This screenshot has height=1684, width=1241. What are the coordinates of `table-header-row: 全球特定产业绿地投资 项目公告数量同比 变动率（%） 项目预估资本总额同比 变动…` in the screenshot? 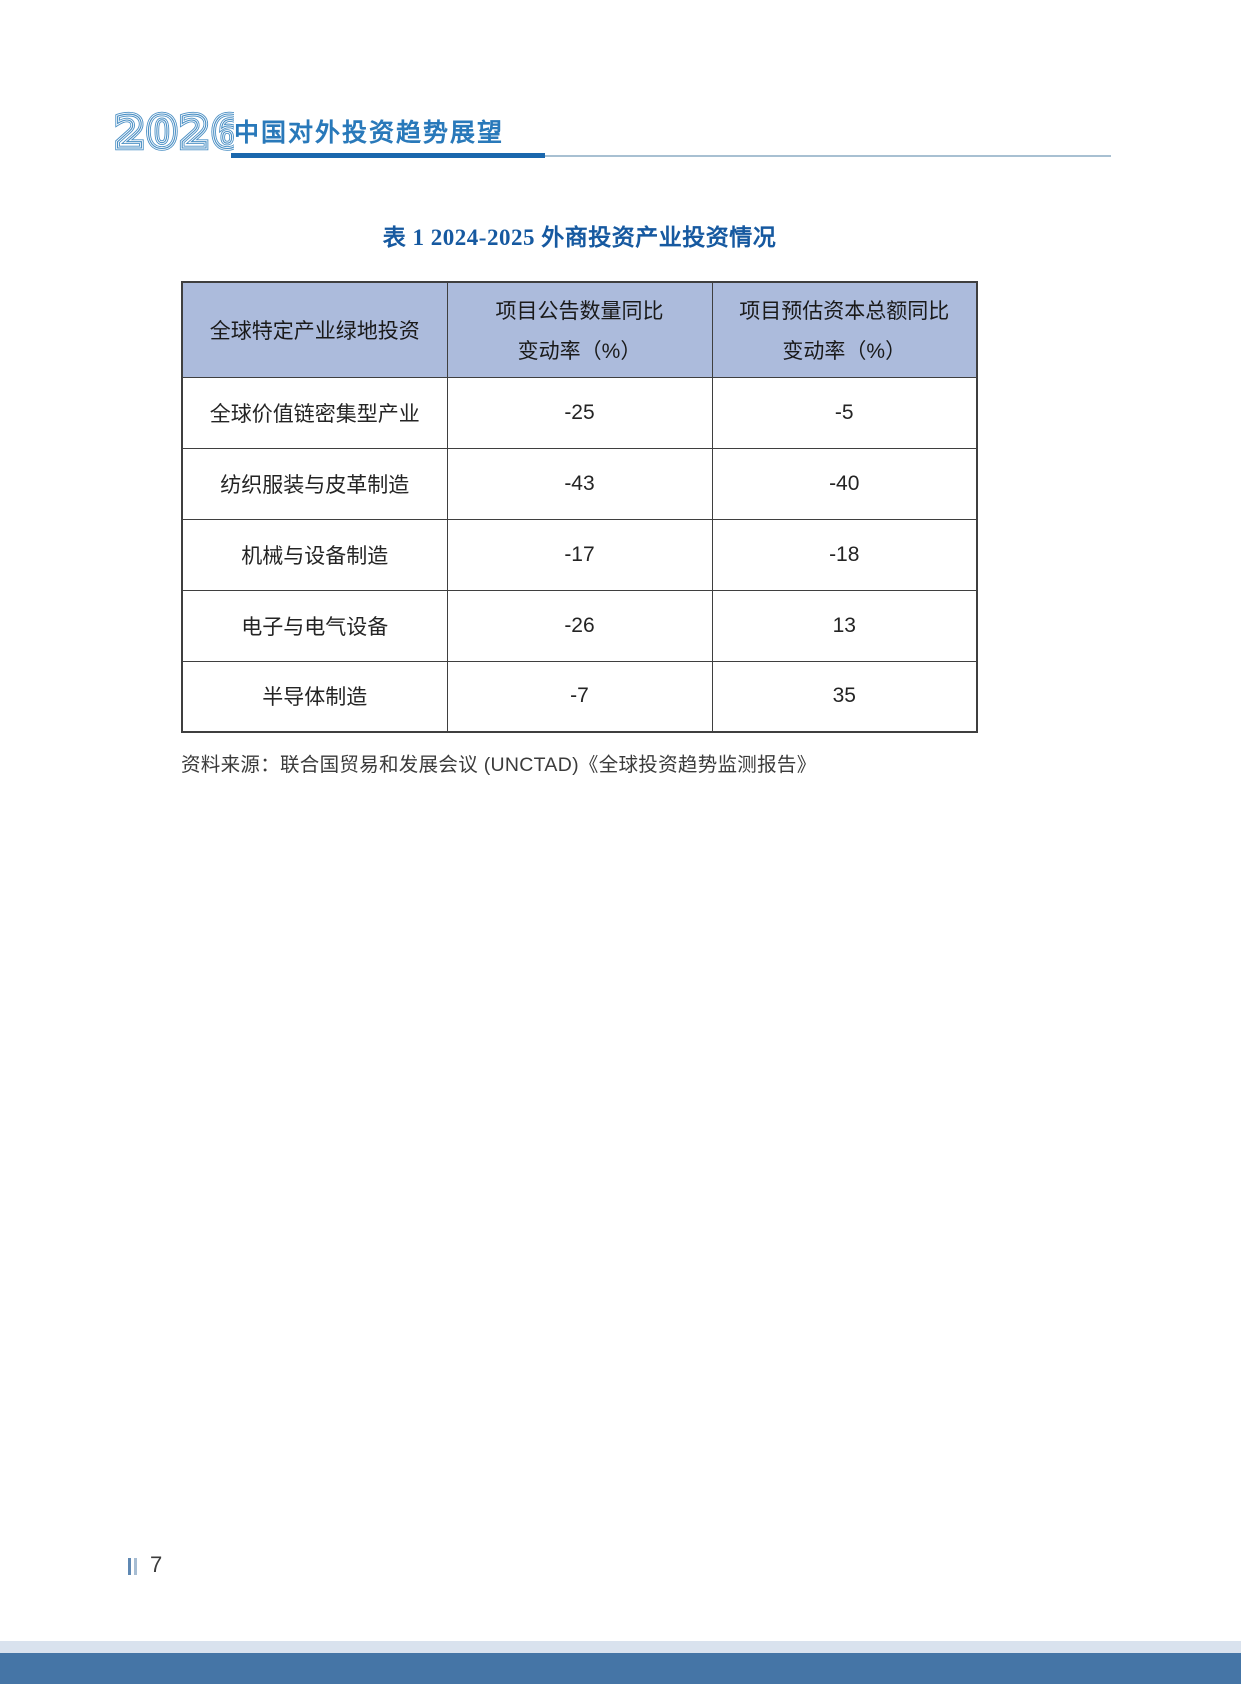 It's located at (579, 329).